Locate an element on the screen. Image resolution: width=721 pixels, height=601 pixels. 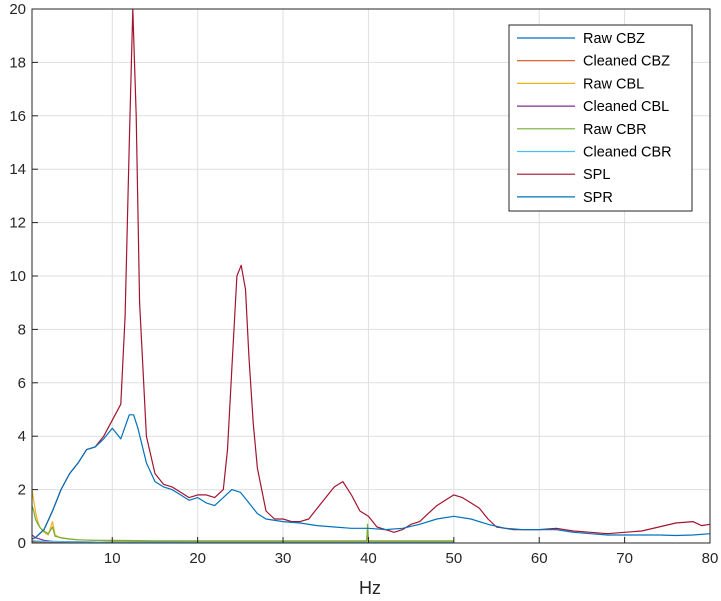
legend-label-raw-cbr: Raw CBR is located at coordinates (615, 130).